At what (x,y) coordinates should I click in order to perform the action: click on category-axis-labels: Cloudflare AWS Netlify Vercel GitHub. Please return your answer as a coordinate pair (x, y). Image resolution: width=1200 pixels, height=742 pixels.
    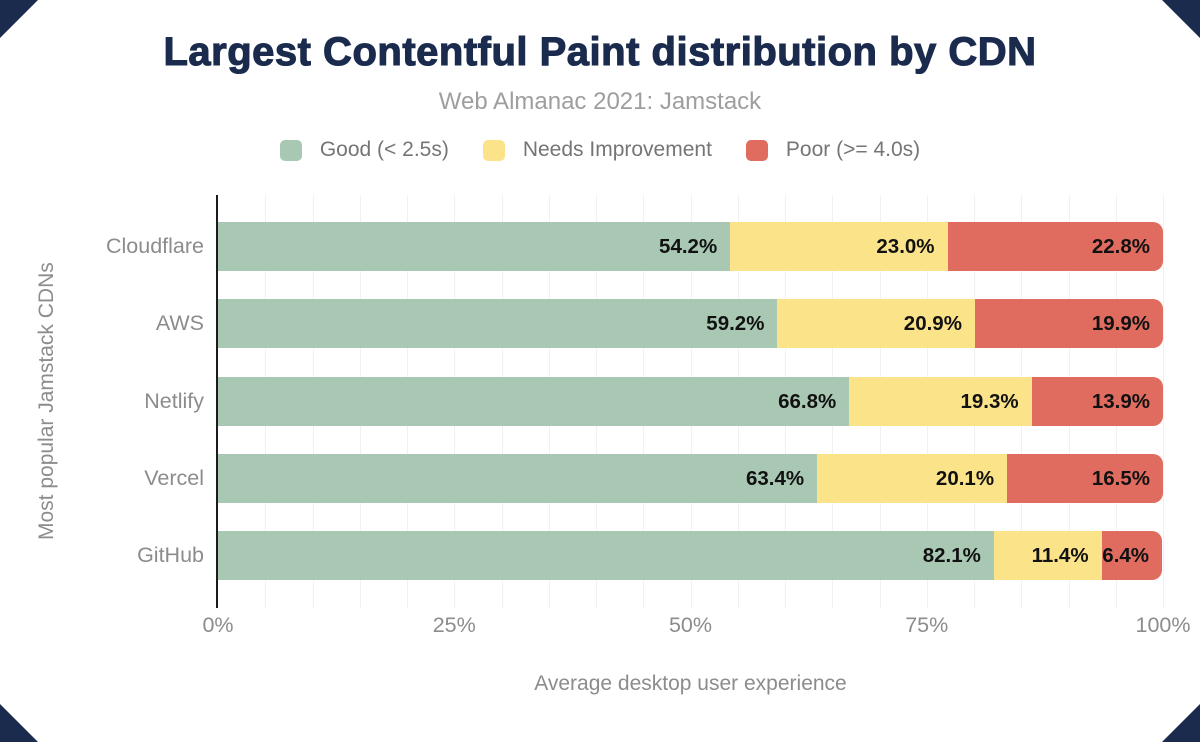
    Looking at the image, I should click on (131, 401).